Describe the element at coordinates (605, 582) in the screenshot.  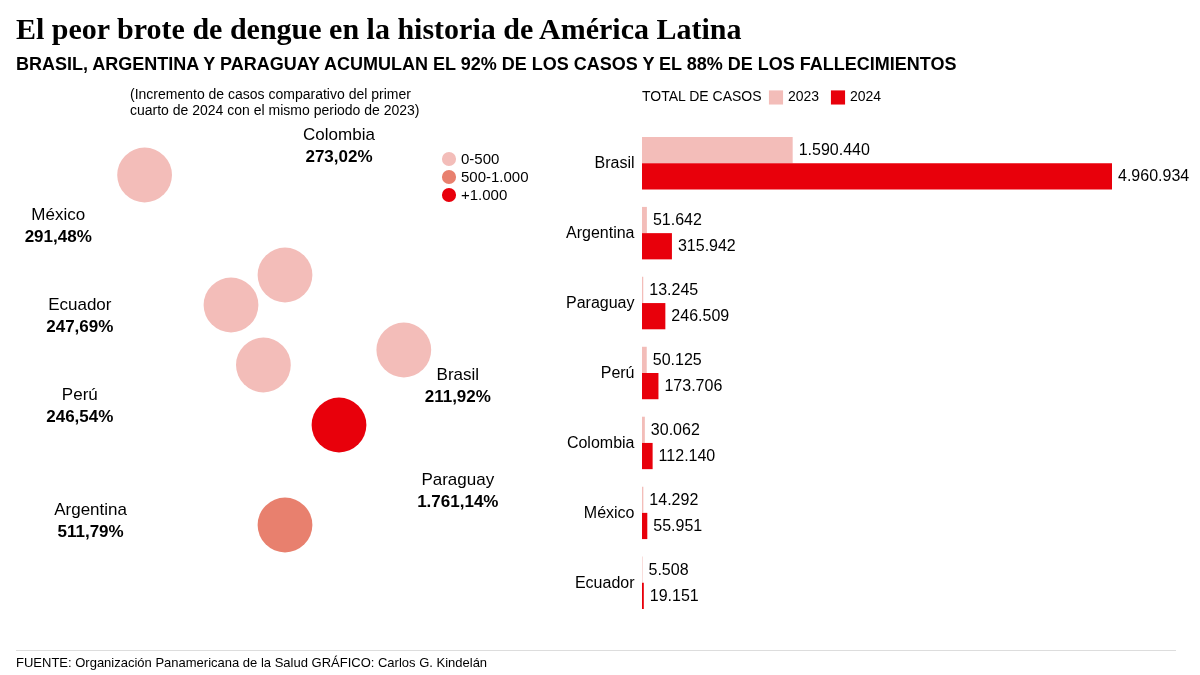
I see `y-tick-label: Ecuador` at that location.